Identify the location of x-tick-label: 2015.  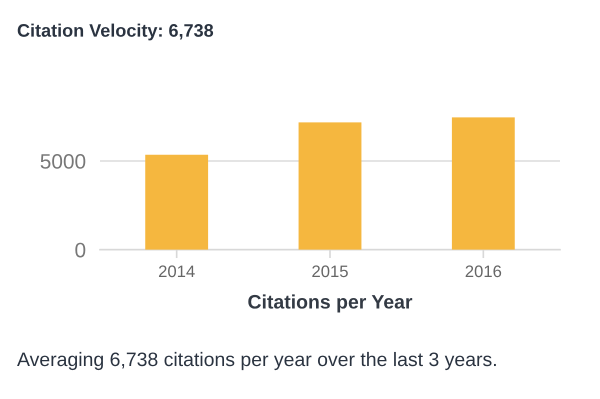
(330, 271).